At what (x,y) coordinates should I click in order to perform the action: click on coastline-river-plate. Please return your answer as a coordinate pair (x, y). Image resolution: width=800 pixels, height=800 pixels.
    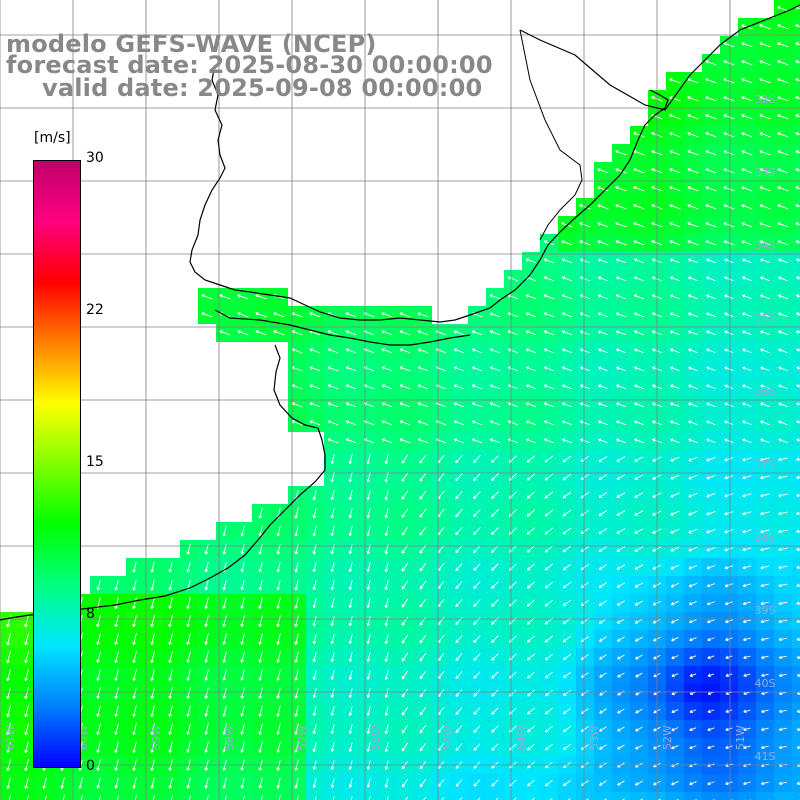
    Looking at the image, I should click on (342, 327).